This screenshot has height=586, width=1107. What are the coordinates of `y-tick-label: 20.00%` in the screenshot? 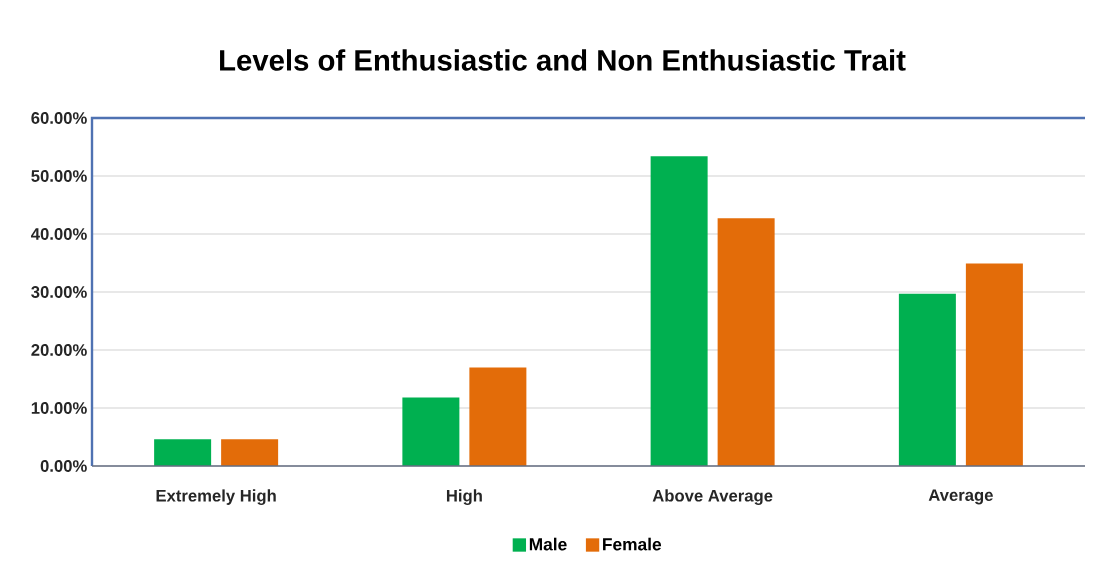 It's located at (59, 350).